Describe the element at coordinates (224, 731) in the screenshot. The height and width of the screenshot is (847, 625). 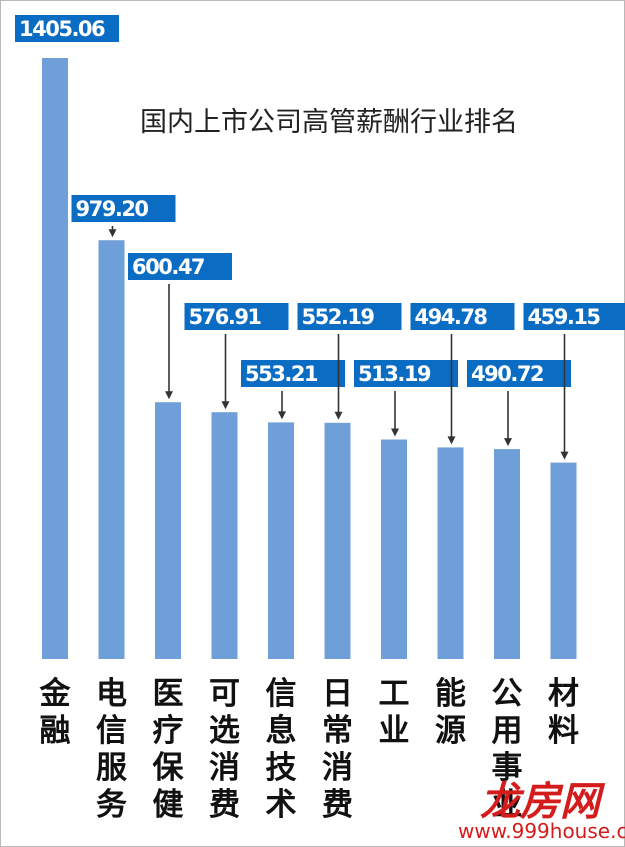
I see `category-char: 选` at that location.